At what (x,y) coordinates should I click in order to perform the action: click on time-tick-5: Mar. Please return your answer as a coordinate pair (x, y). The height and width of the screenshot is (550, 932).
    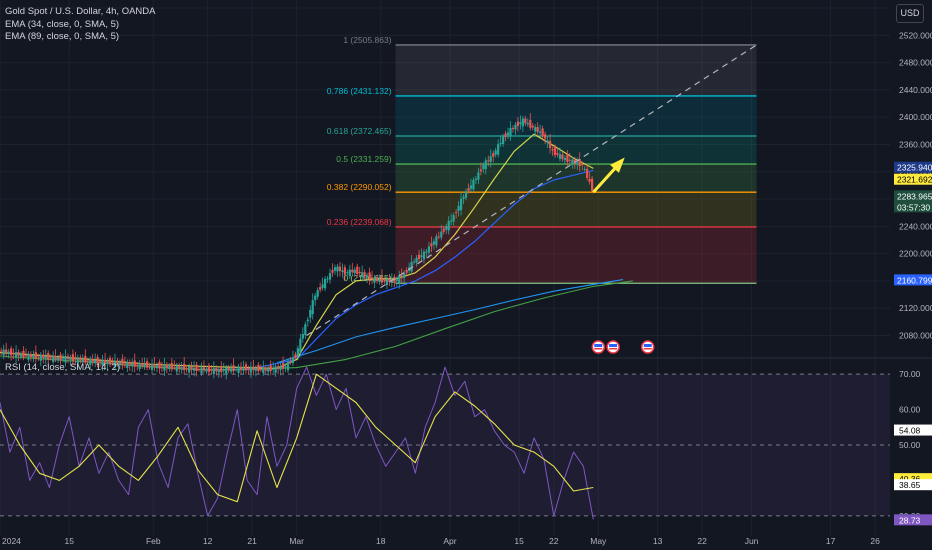
    Looking at the image, I should click on (296, 541).